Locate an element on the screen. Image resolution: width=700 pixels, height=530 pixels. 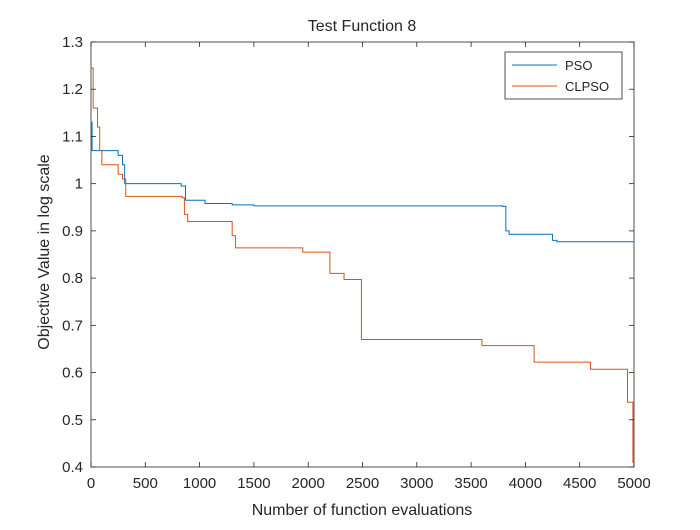
y-tick-label: 0.6 is located at coordinates (72, 373).